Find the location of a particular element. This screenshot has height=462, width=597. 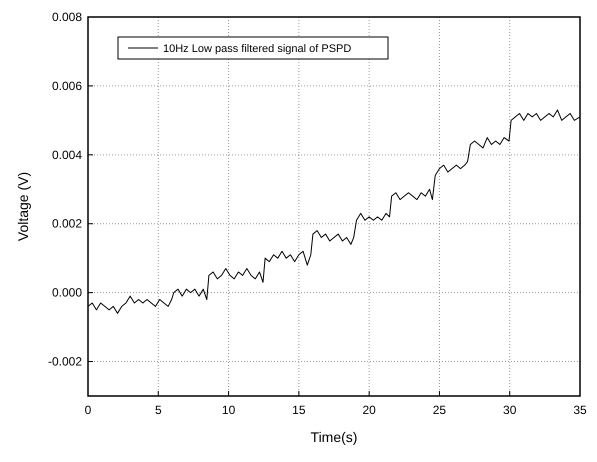

y-tick-label: 0.004 is located at coordinates (67, 155).